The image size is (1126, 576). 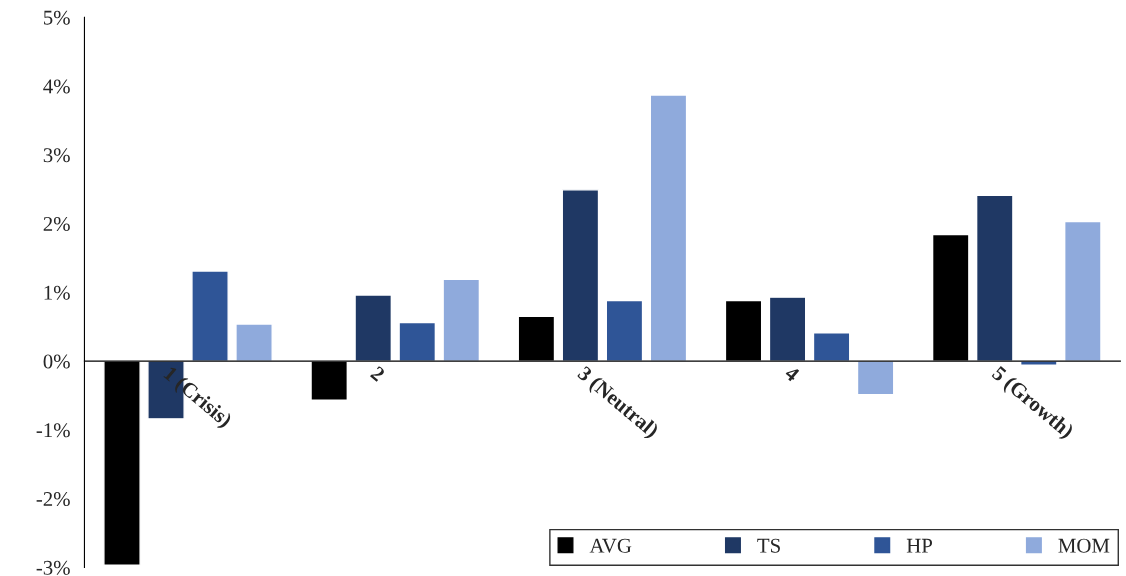 I want to click on y-tick-label: 3%, so click(x=56, y=155).